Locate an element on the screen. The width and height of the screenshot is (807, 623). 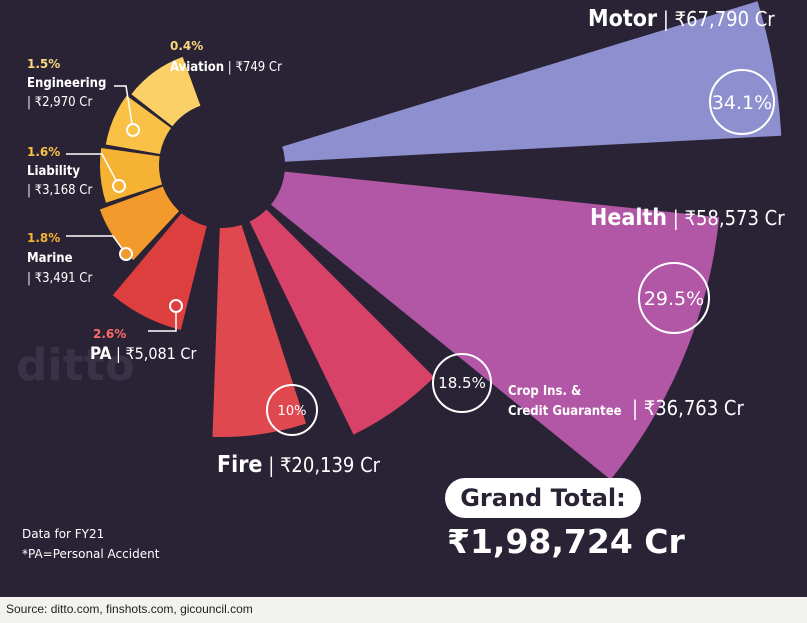
aviation-amount: ₹749 Cr is located at coordinates (258, 67).